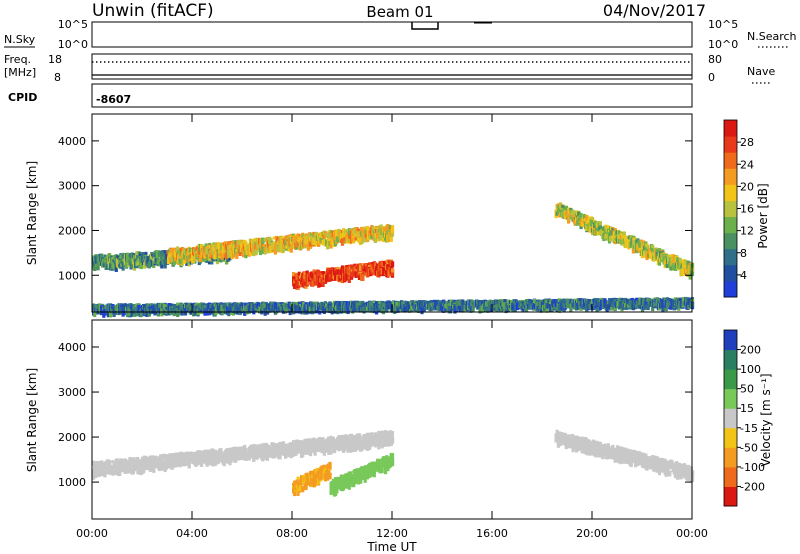 This screenshot has height=554, width=800. Describe the element at coordinates (343, 274) in the screenshot. I see `echo-strong-echo` at that location.